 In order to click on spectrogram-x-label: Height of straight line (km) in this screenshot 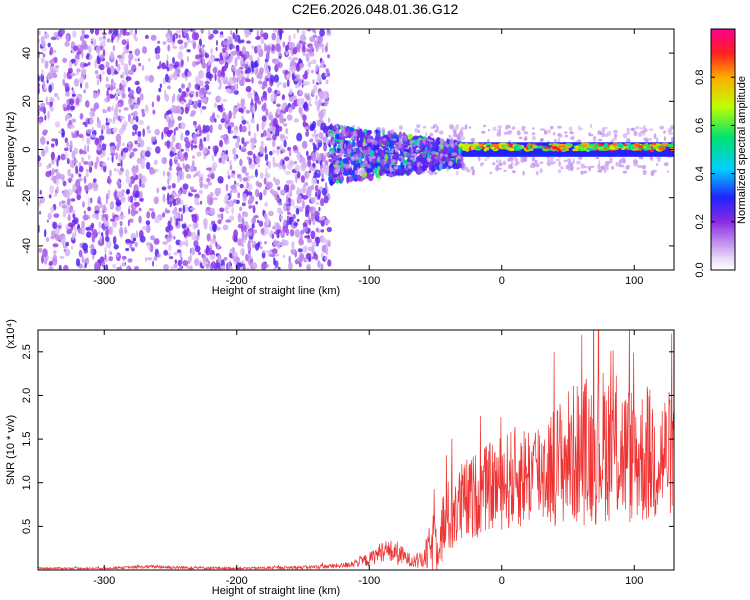, I will do `click(276, 291)`.